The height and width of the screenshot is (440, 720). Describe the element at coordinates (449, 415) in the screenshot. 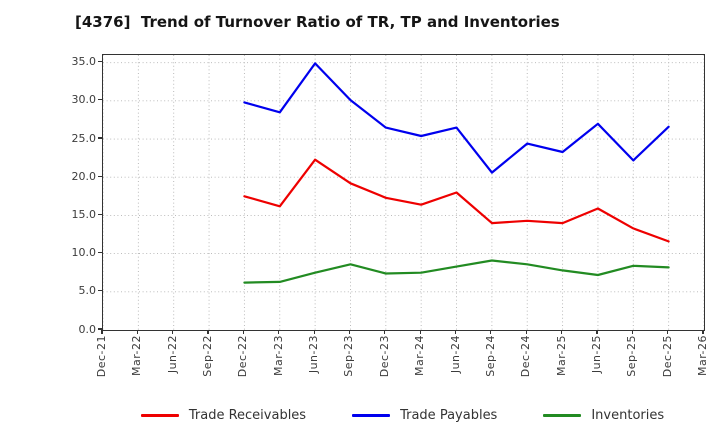

I see `legend-label-trade-payables: Trade Payables` at that location.